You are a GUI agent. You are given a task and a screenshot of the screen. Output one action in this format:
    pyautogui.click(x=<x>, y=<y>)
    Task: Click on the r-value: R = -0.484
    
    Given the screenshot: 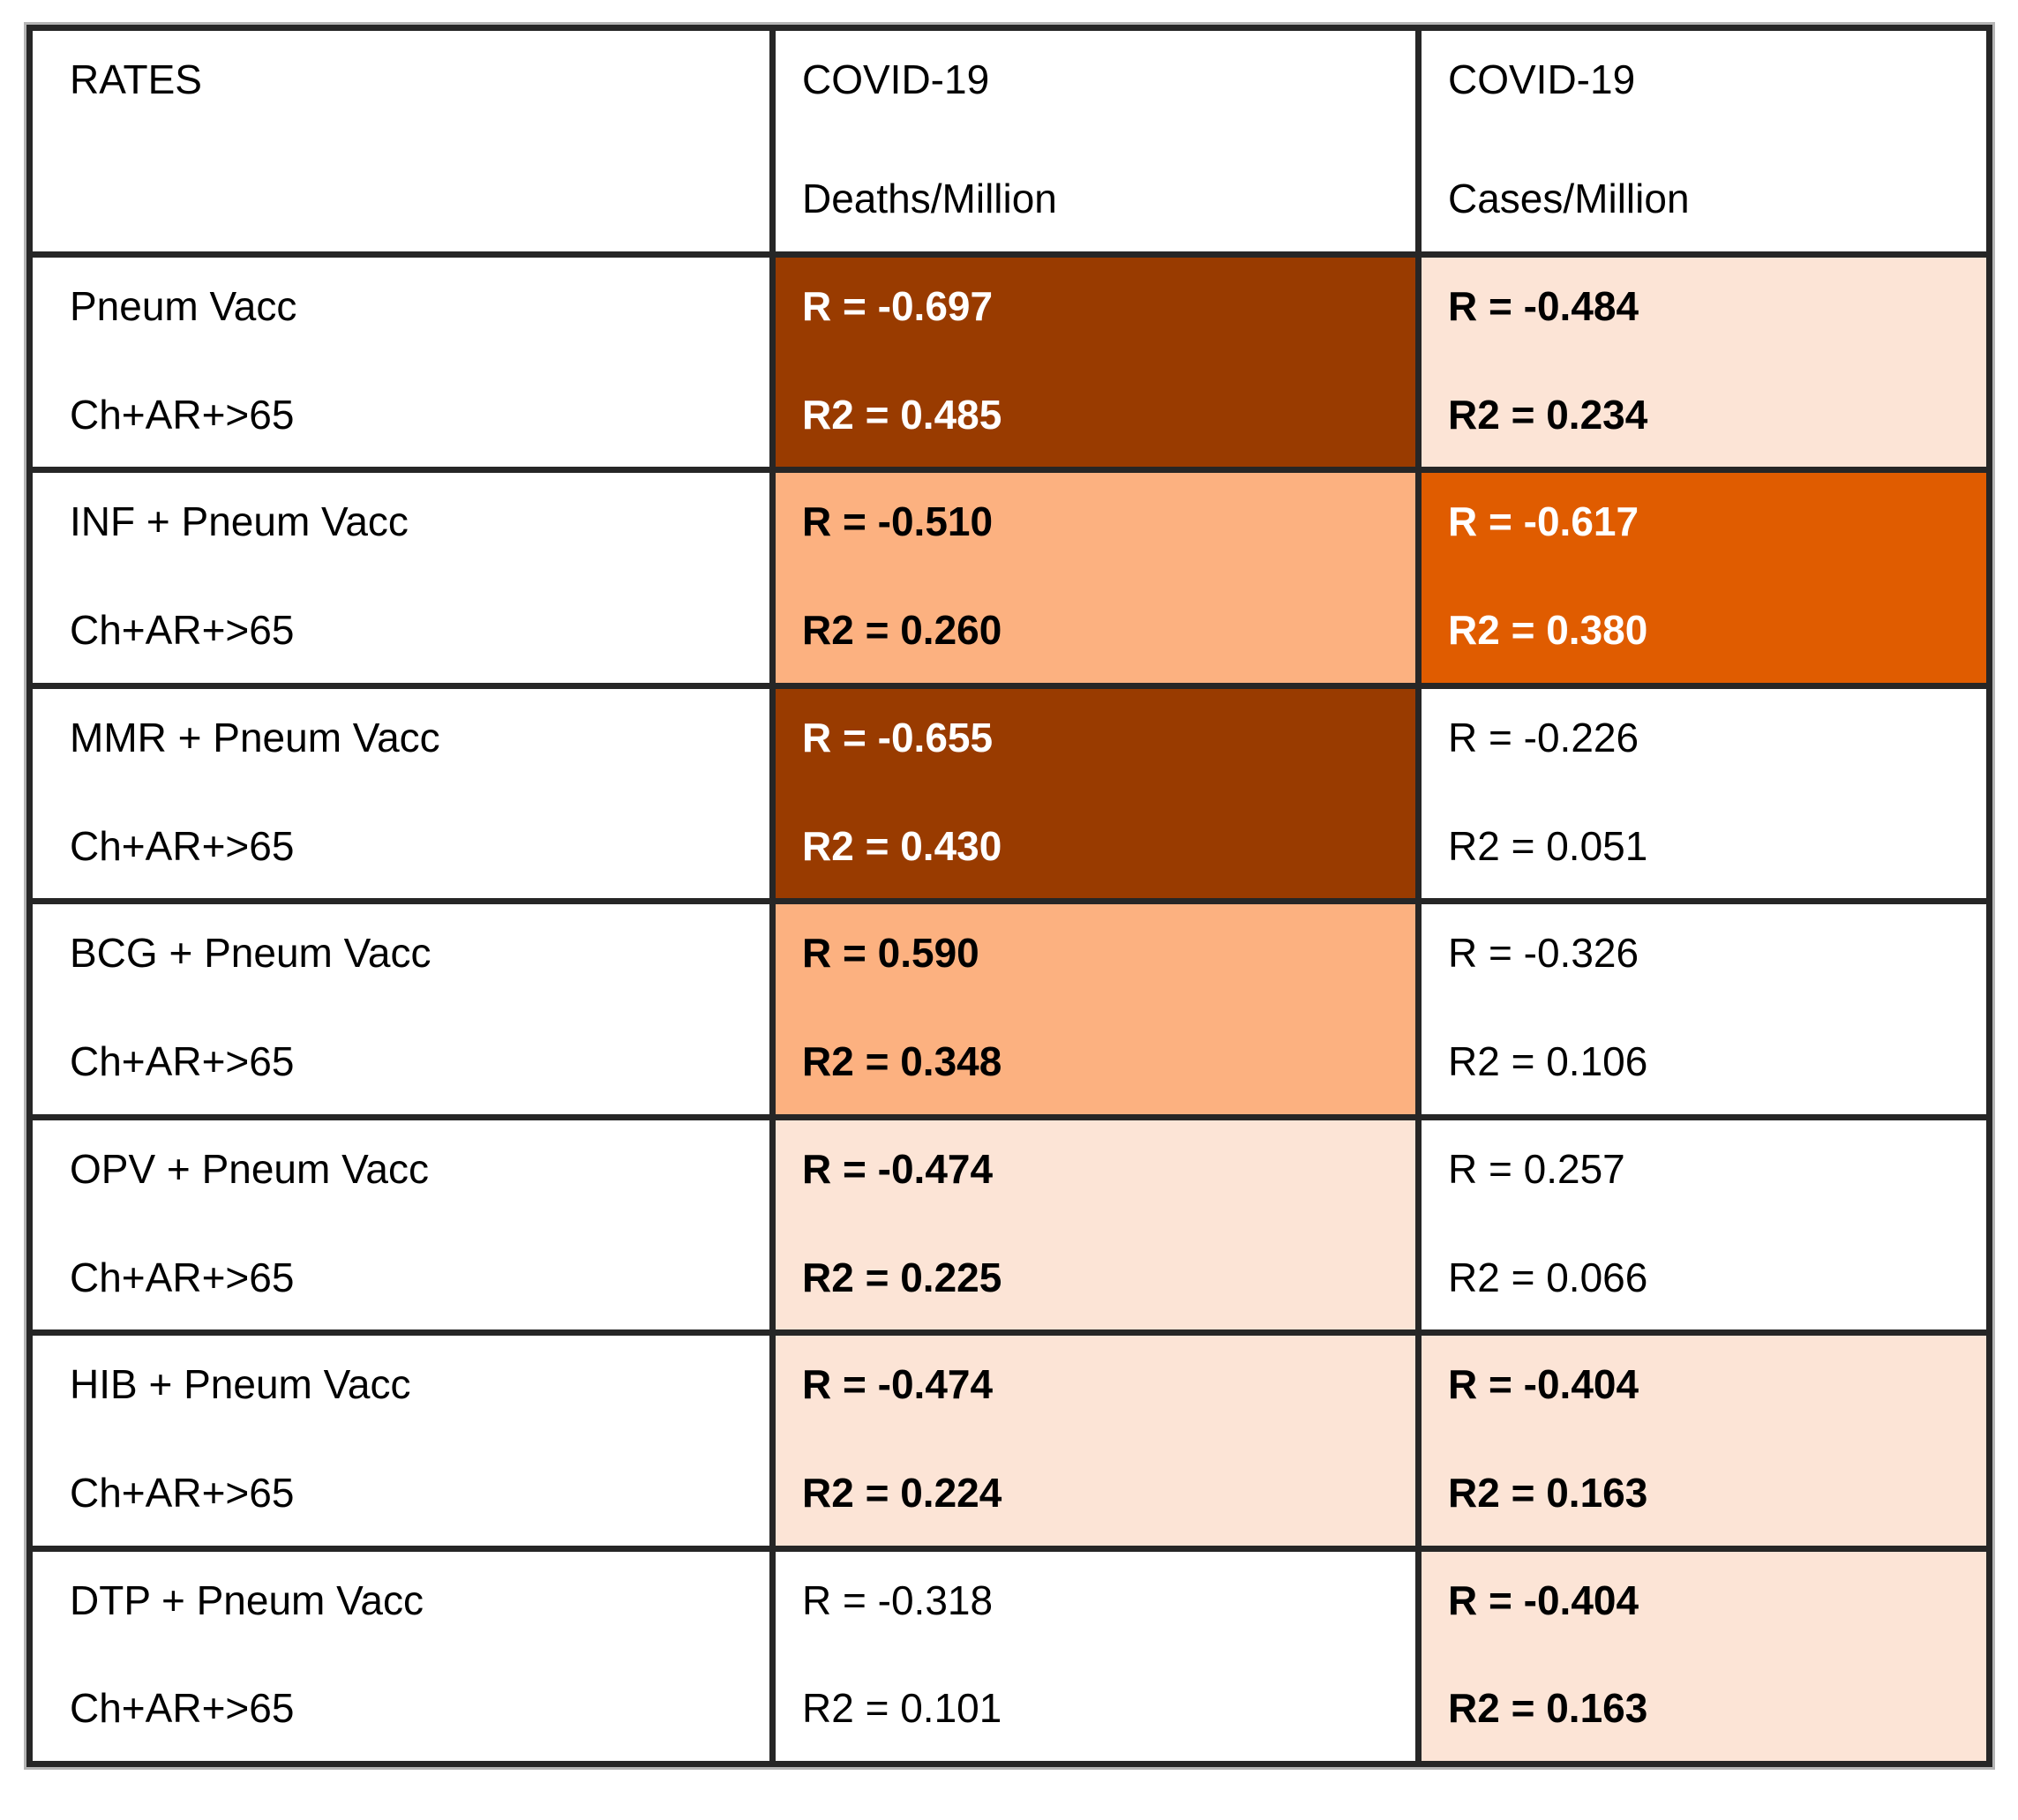 What is the action you would take?
    pyautogui.click(x=1543, y=306)
    